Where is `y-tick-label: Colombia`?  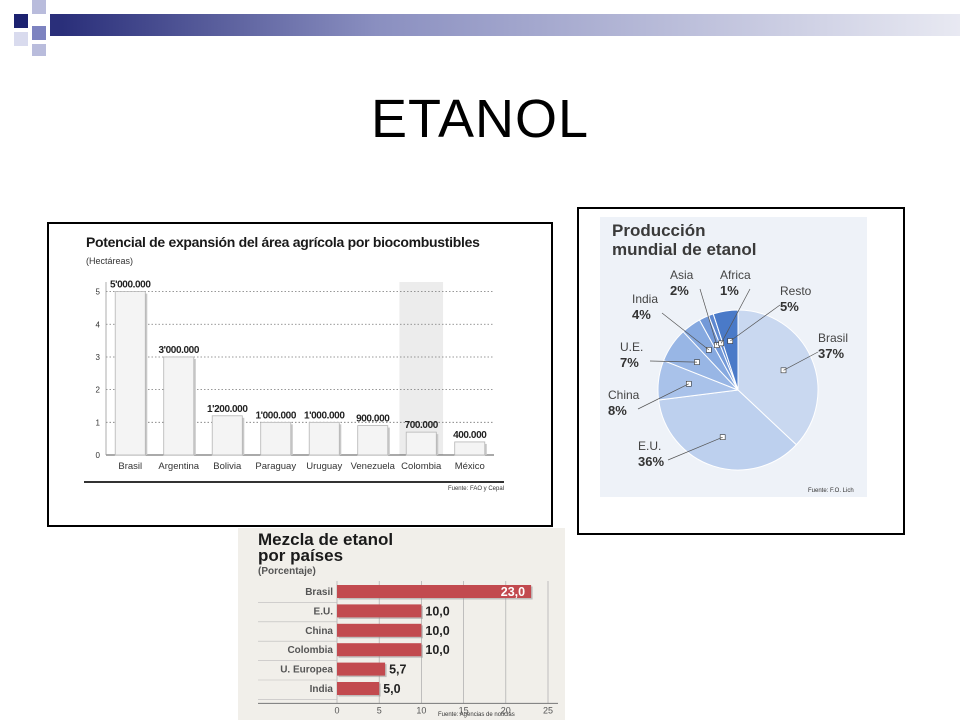
y-tick-label: Colombia is located at coordinates (310, 650).